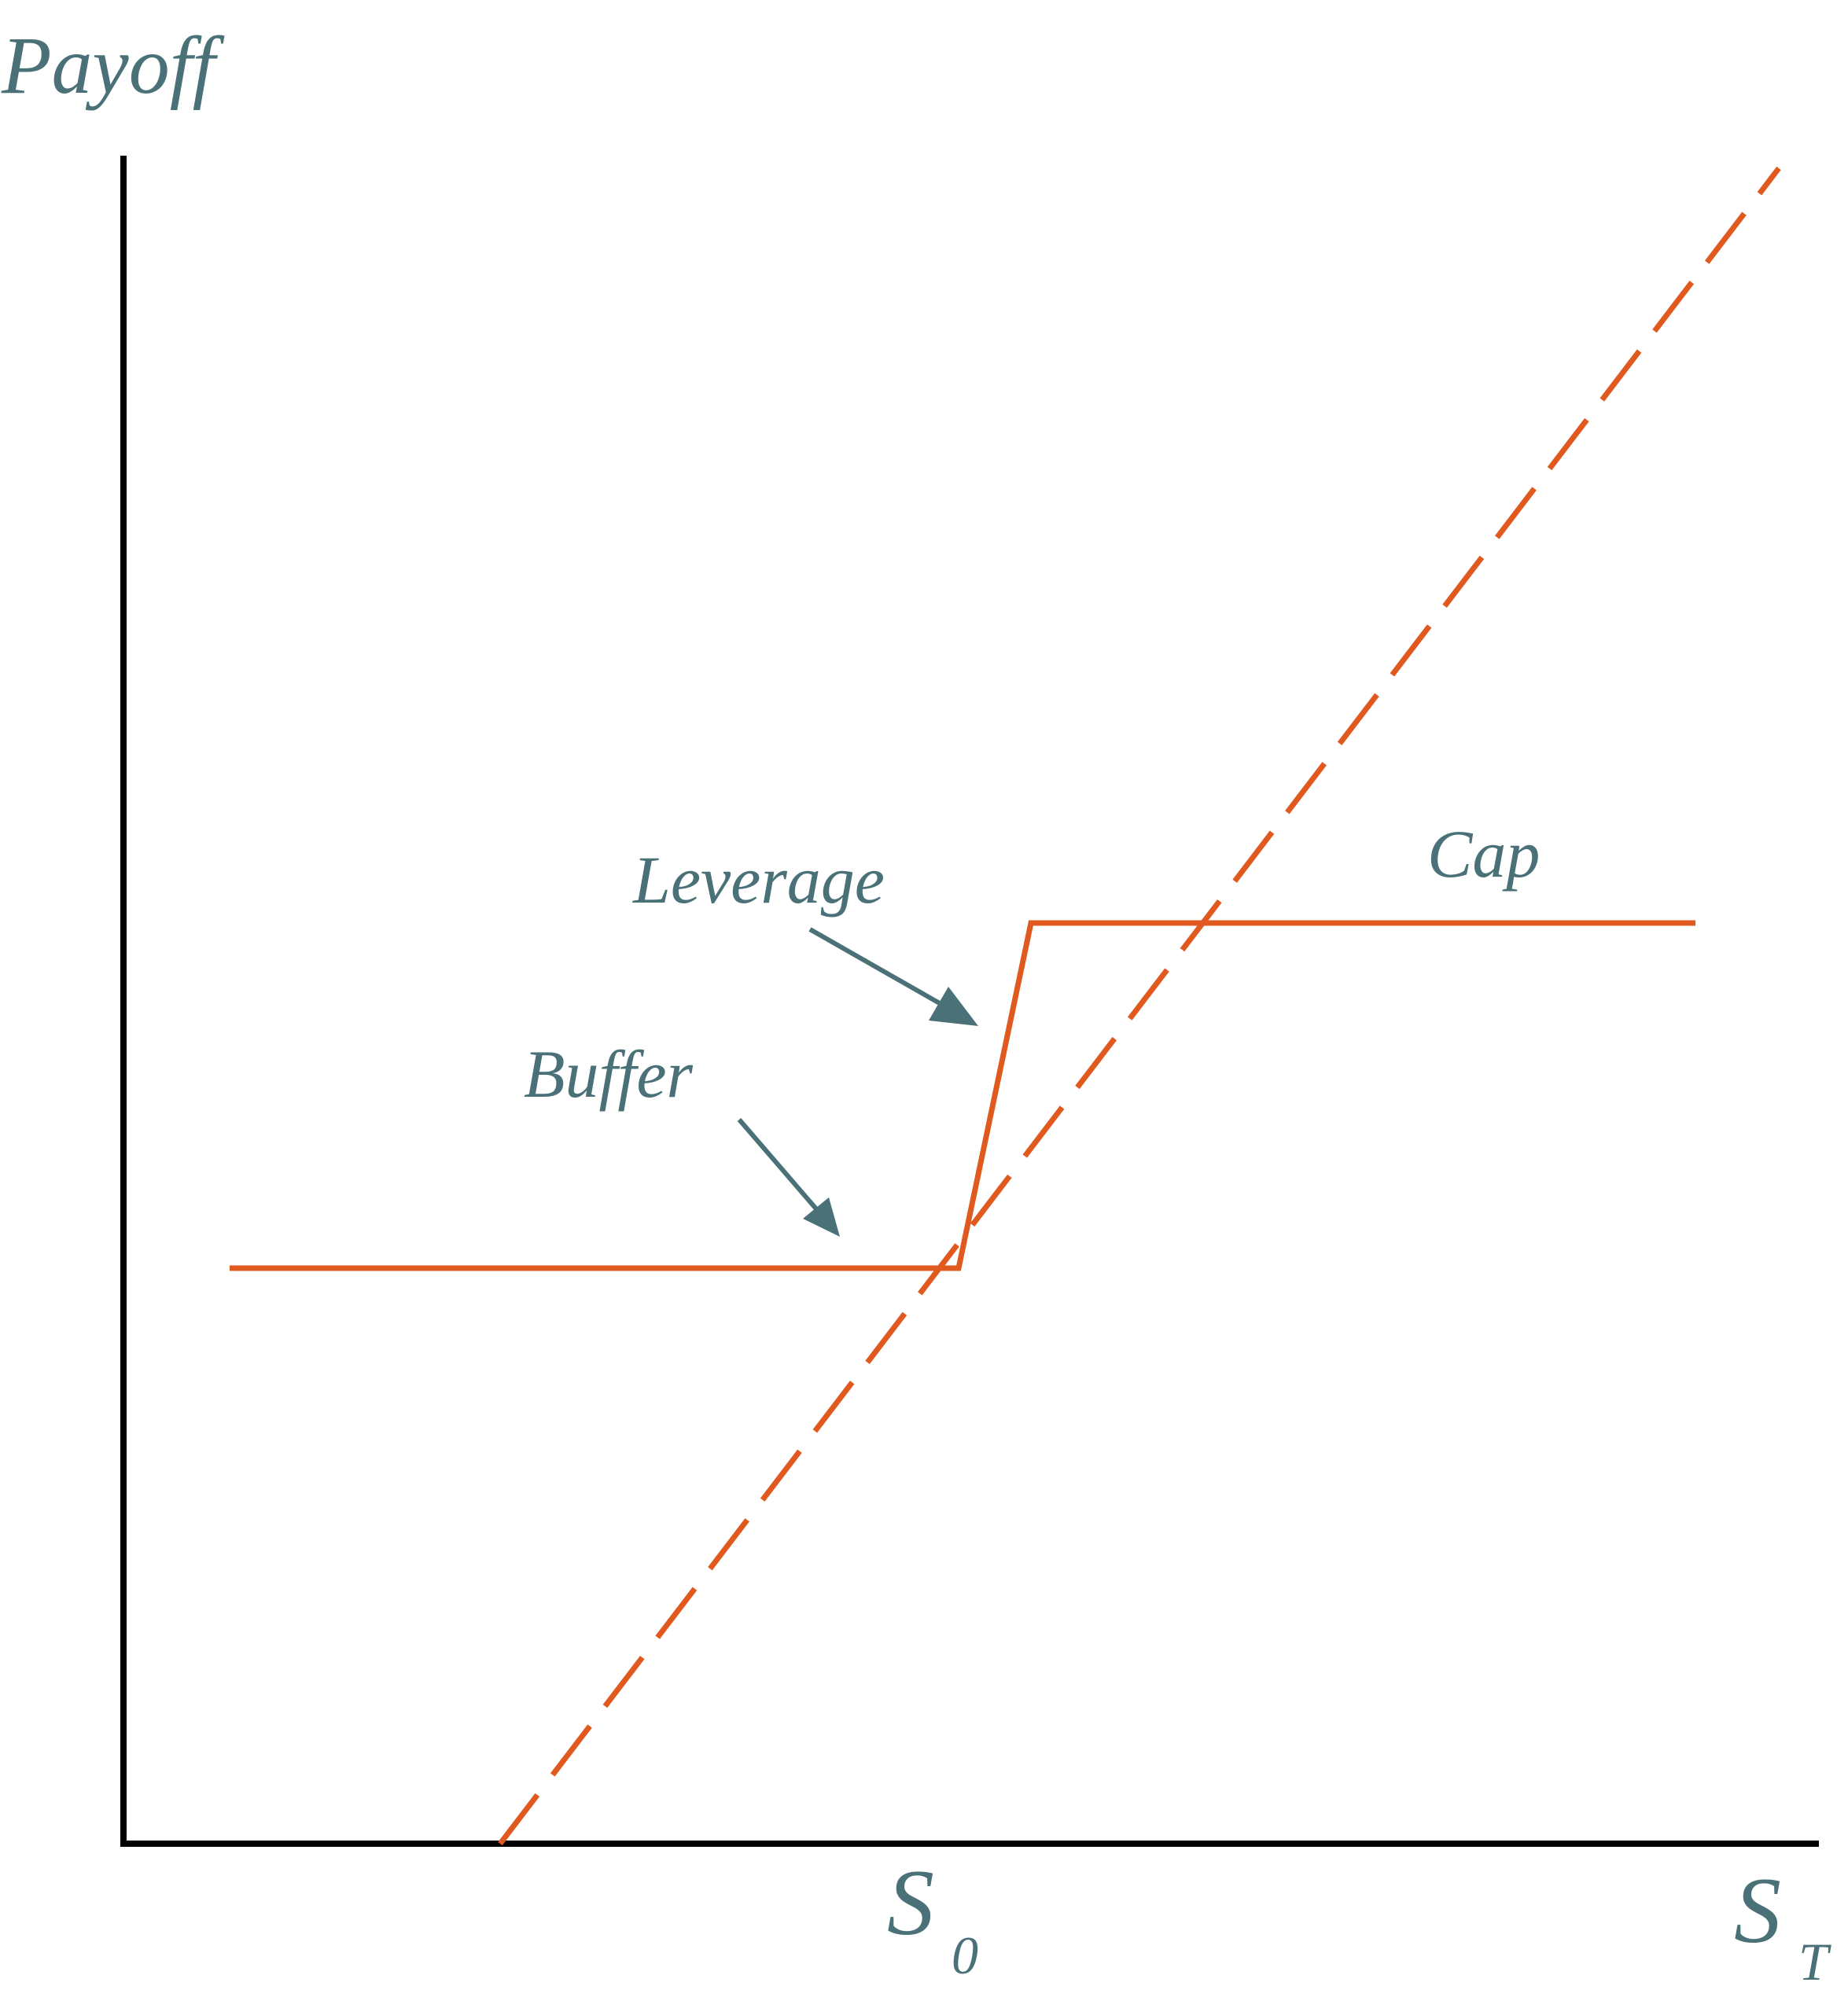 This screenshot has height=1997, width=1848. What do you see at coordinates (893, 976) in the screenshot?
I see `leverage-arrow` at bounding box center [893, 976].